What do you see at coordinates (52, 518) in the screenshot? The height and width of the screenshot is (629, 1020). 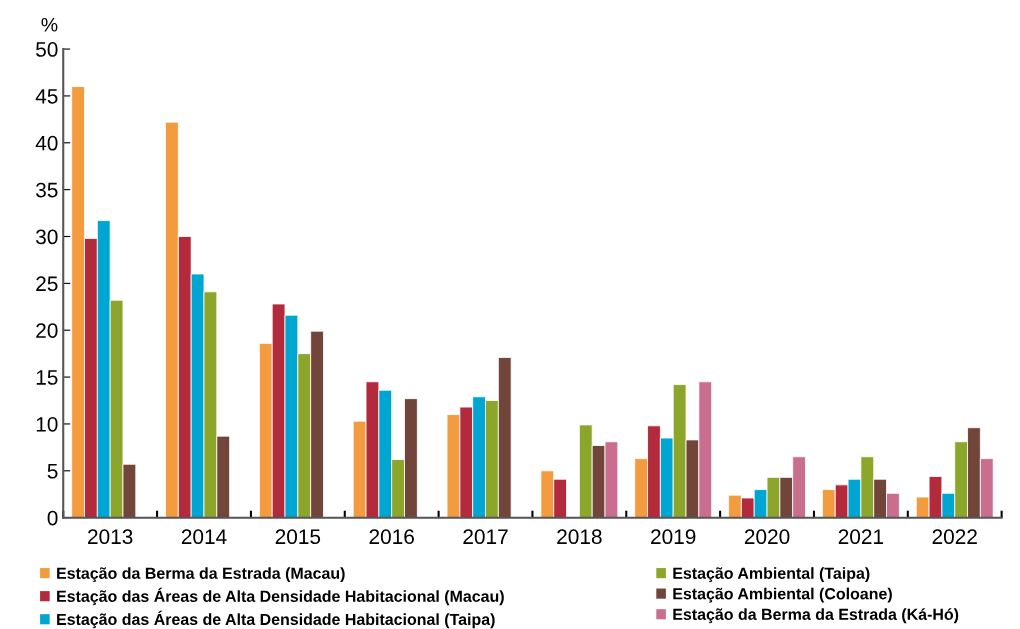 I see `y-tick-label: 0` at bounding box center [52, 518].